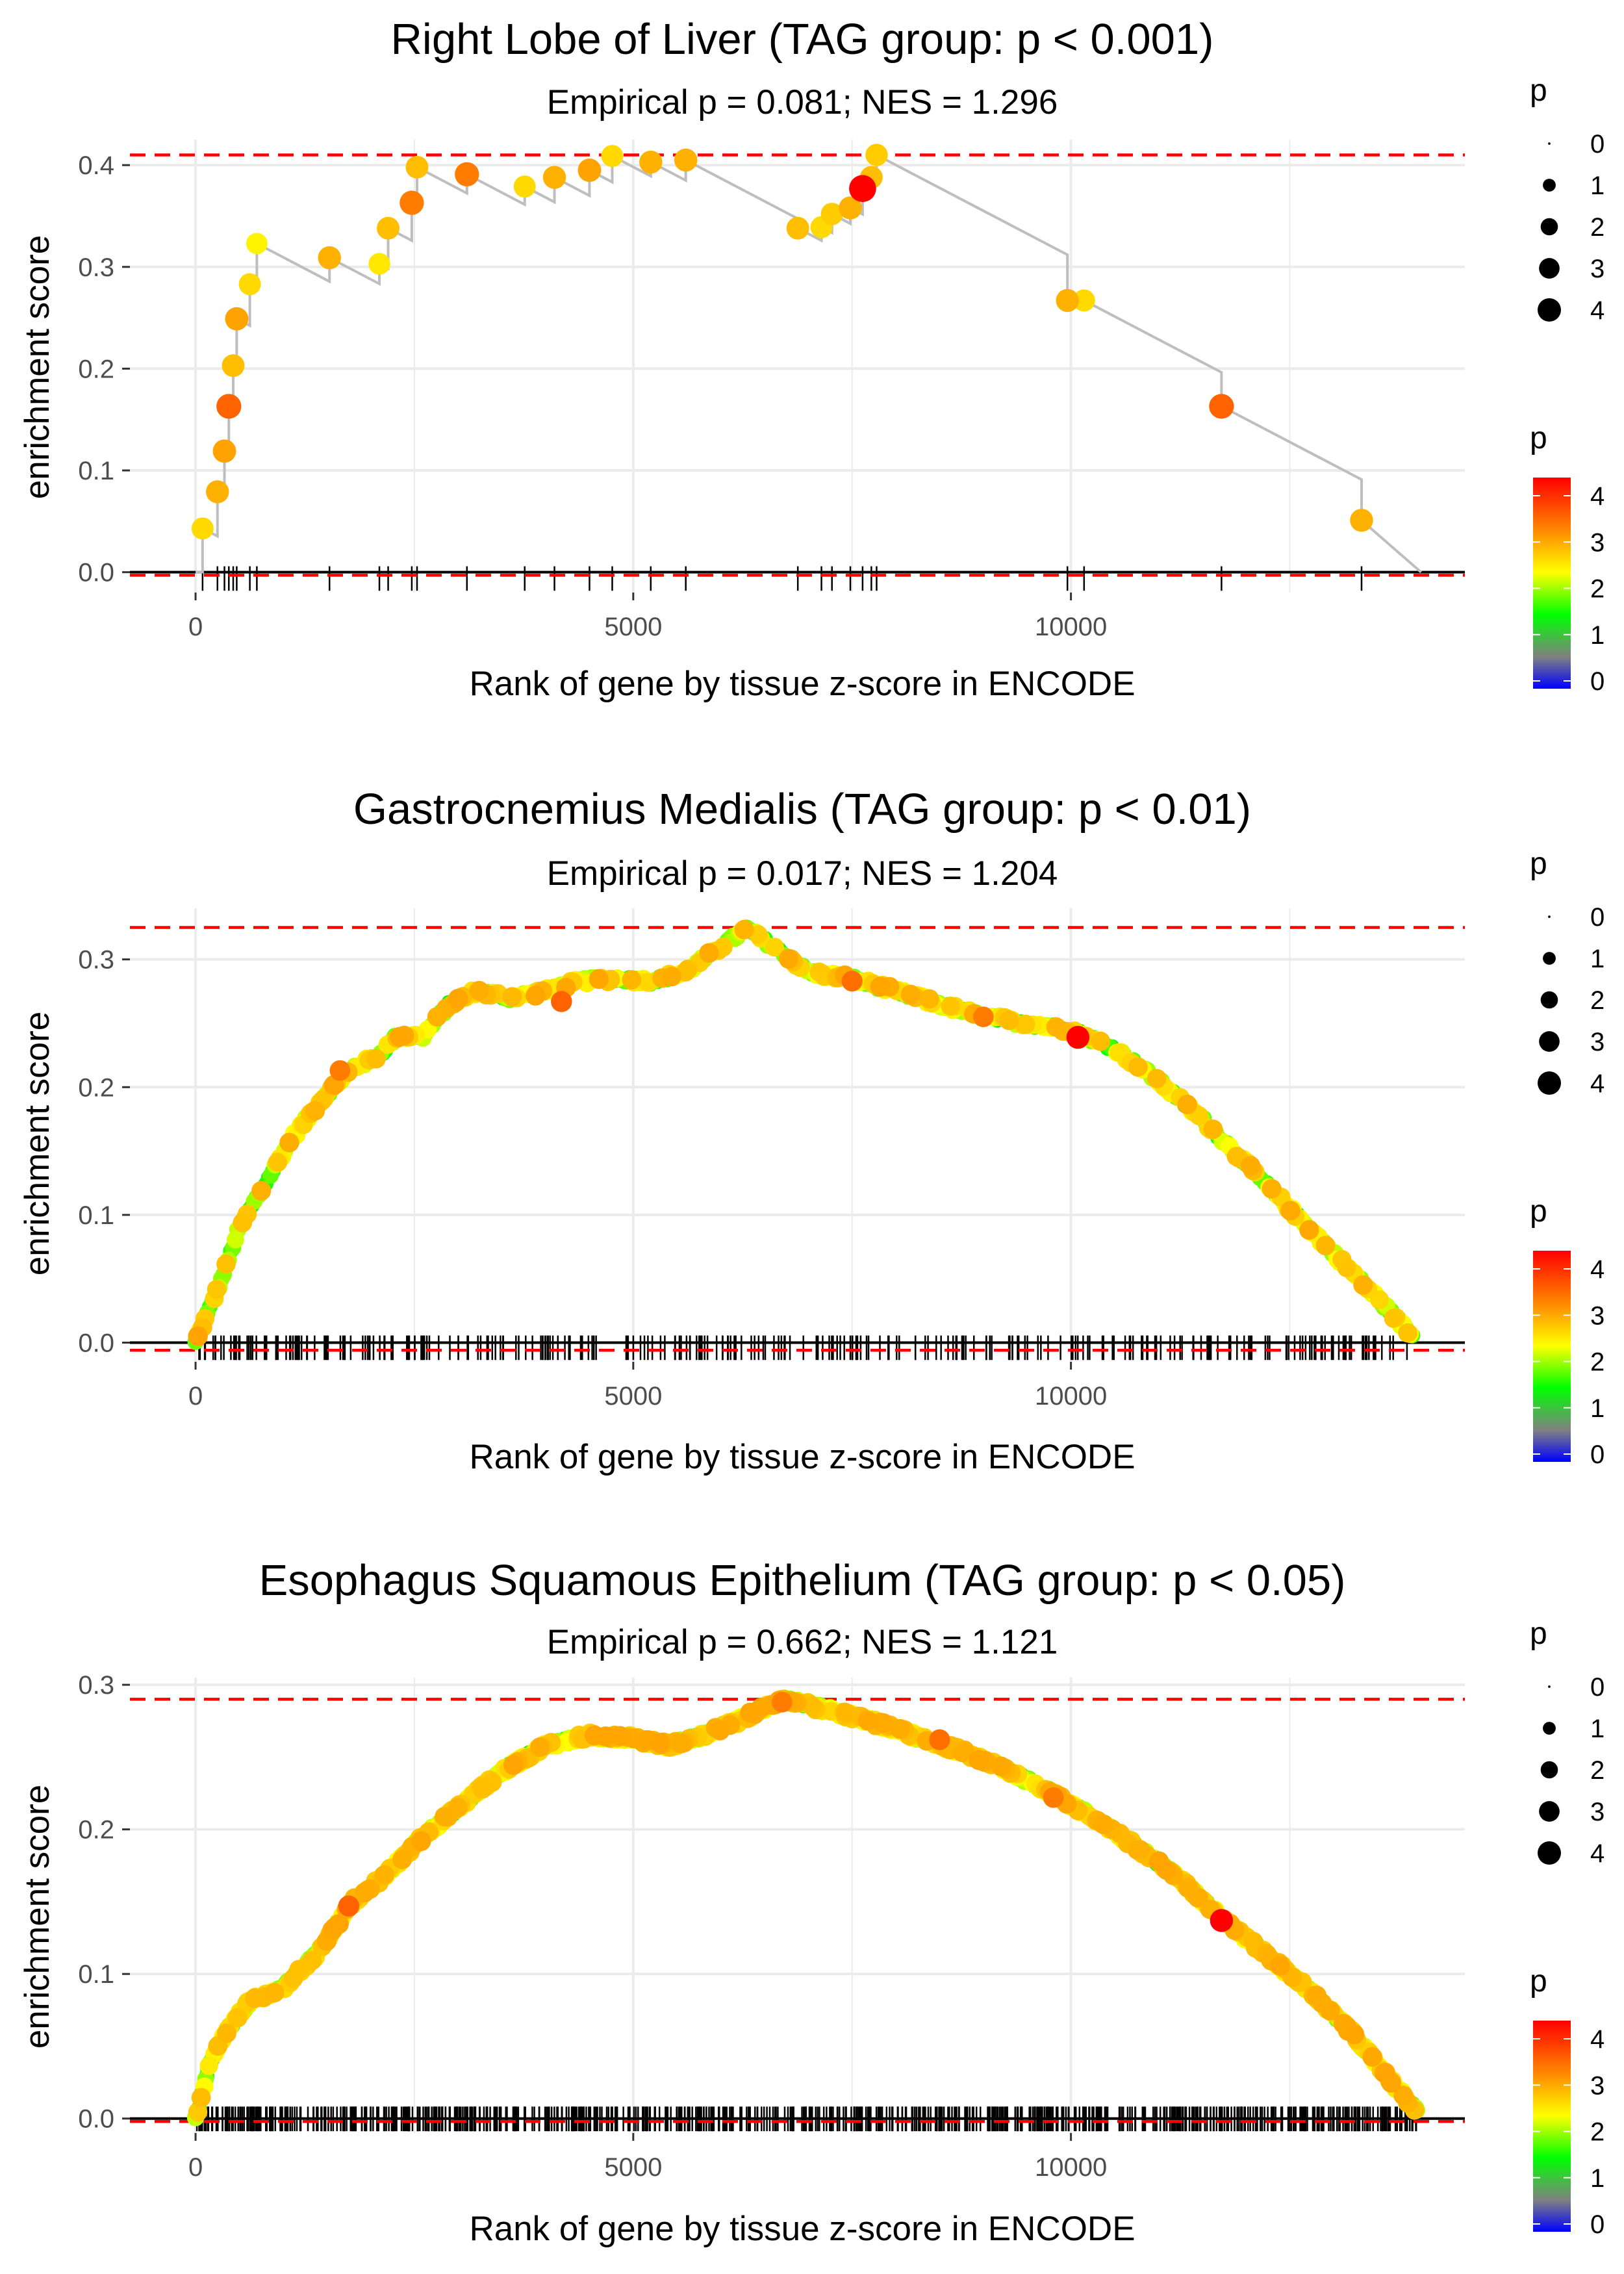 This screenshot has width=1624, height=2274. I want to click on panel-1-y-axis-title: enrichment score, so click(37, 367).